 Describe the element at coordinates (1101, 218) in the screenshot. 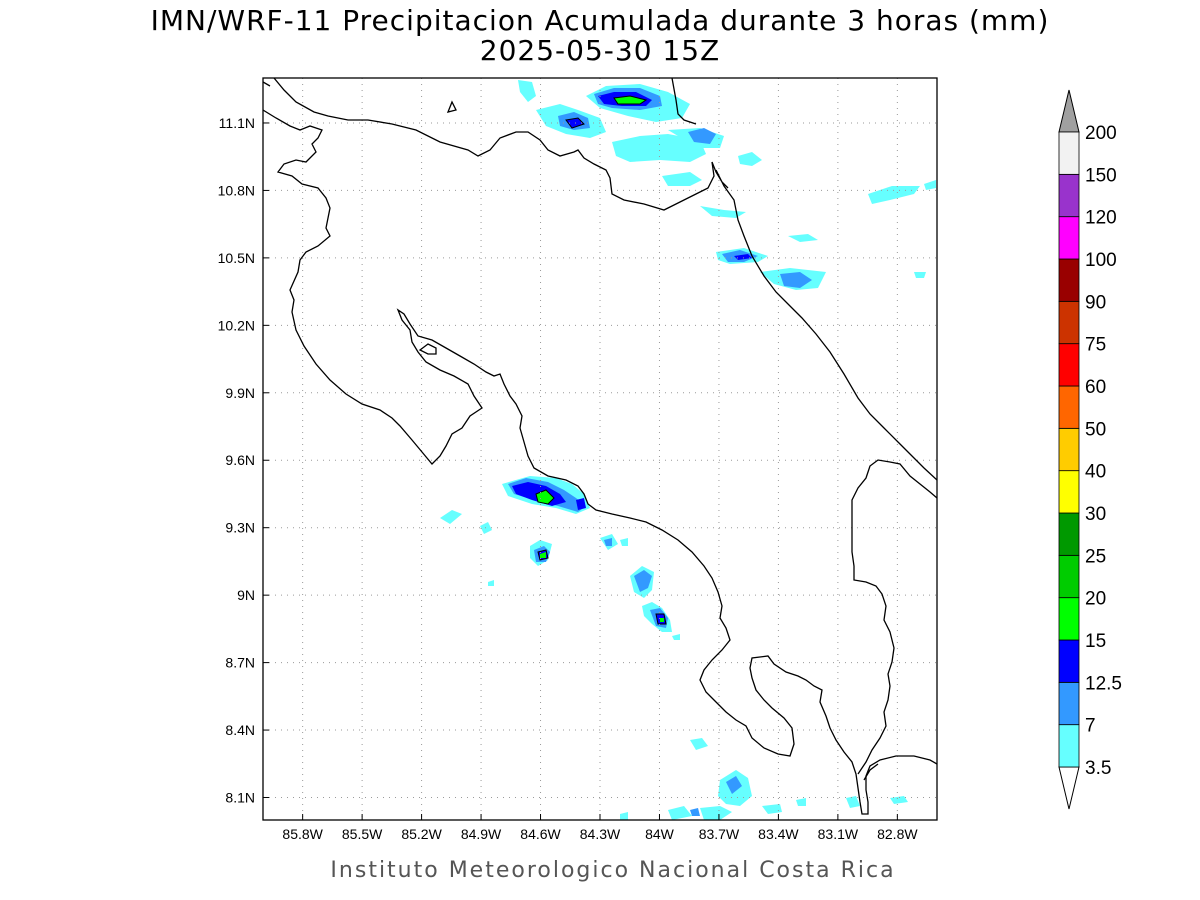

I see `colorbar-level-label: 120` at that location.